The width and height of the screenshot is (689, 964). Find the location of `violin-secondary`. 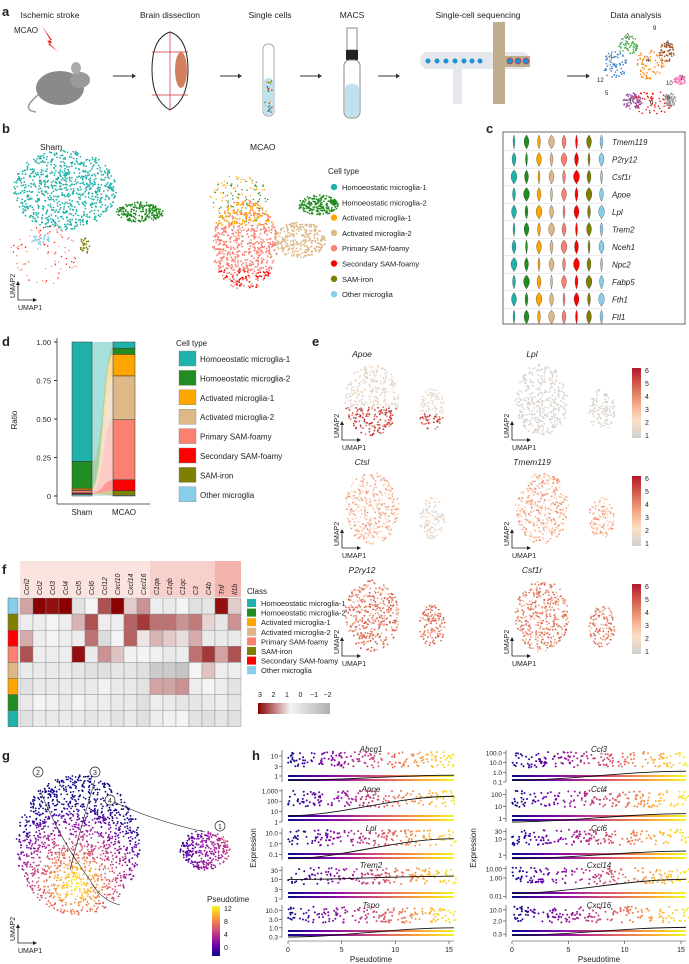

violin-secondary is located at coordinates (576, 194).